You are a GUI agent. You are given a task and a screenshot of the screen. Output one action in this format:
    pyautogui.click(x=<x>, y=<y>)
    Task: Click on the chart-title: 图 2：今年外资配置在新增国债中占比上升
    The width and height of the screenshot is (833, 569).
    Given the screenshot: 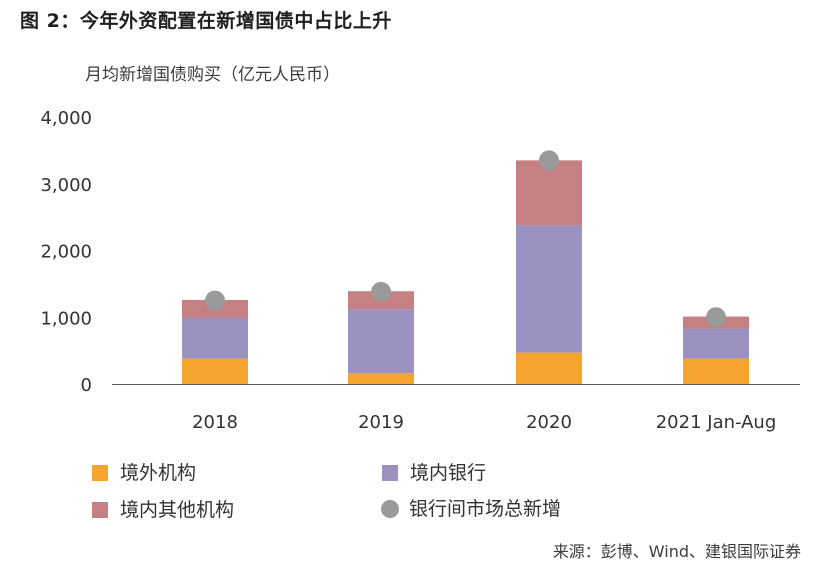 What is the action you would take?
    pyautogui.click(x=206, y=21)
    